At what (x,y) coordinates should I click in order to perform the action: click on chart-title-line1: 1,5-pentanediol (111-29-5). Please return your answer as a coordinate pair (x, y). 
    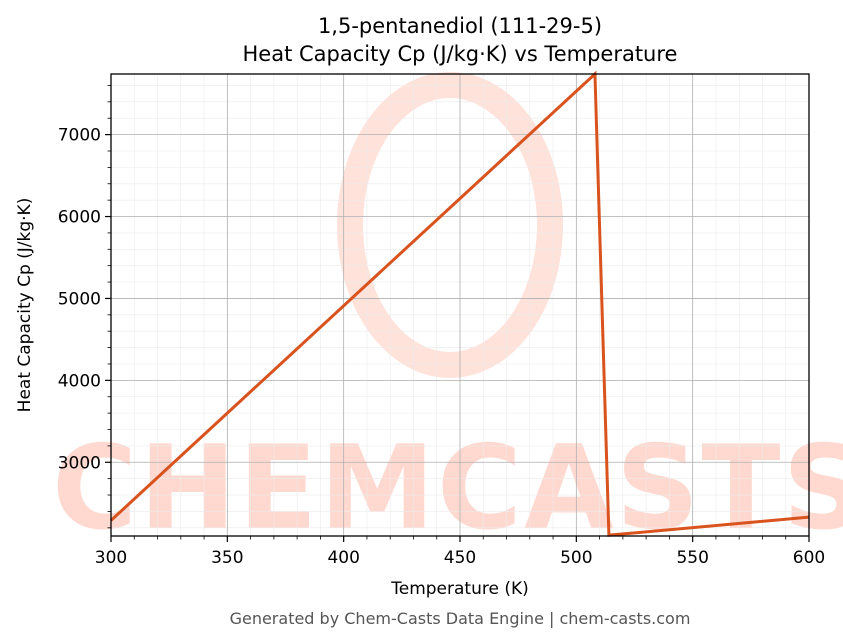
    Looking at the image, I should click on (460, 26).